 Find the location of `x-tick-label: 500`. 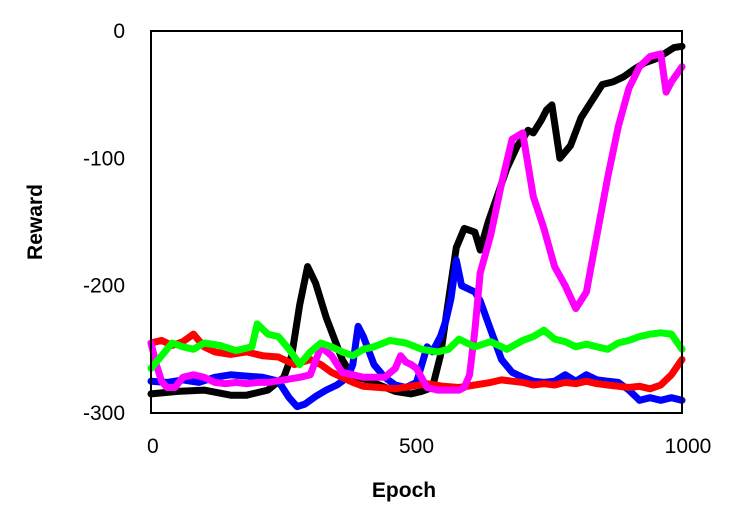

x-tick-label: 500 is located at coordinates (416, 446).